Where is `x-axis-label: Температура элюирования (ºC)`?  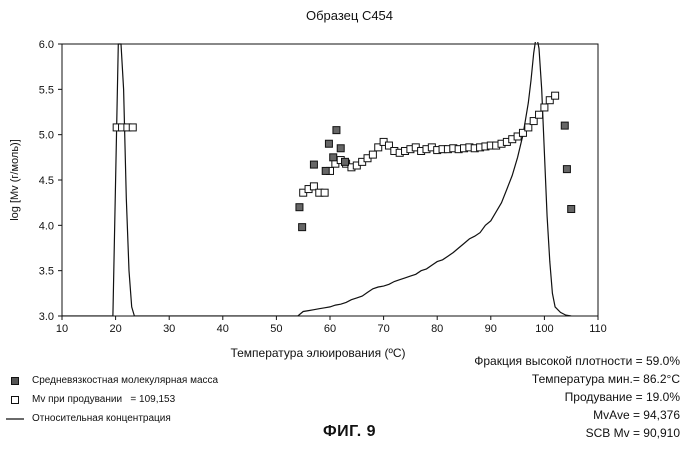
x-axis-label: Температура элюирования (ºC) is located at coordinates (317, 353).